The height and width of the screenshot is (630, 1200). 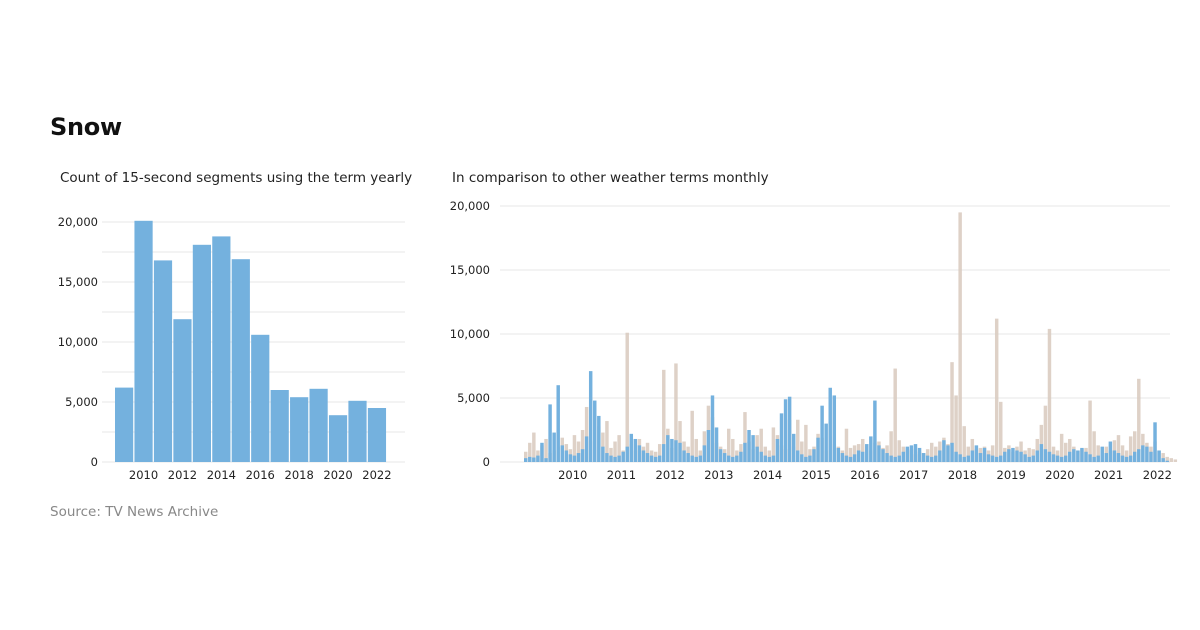 What do you see at coordinates (621, 475) in the screenshot?
I see `x-tick-label: 2011` at bounding box center [621, 475].